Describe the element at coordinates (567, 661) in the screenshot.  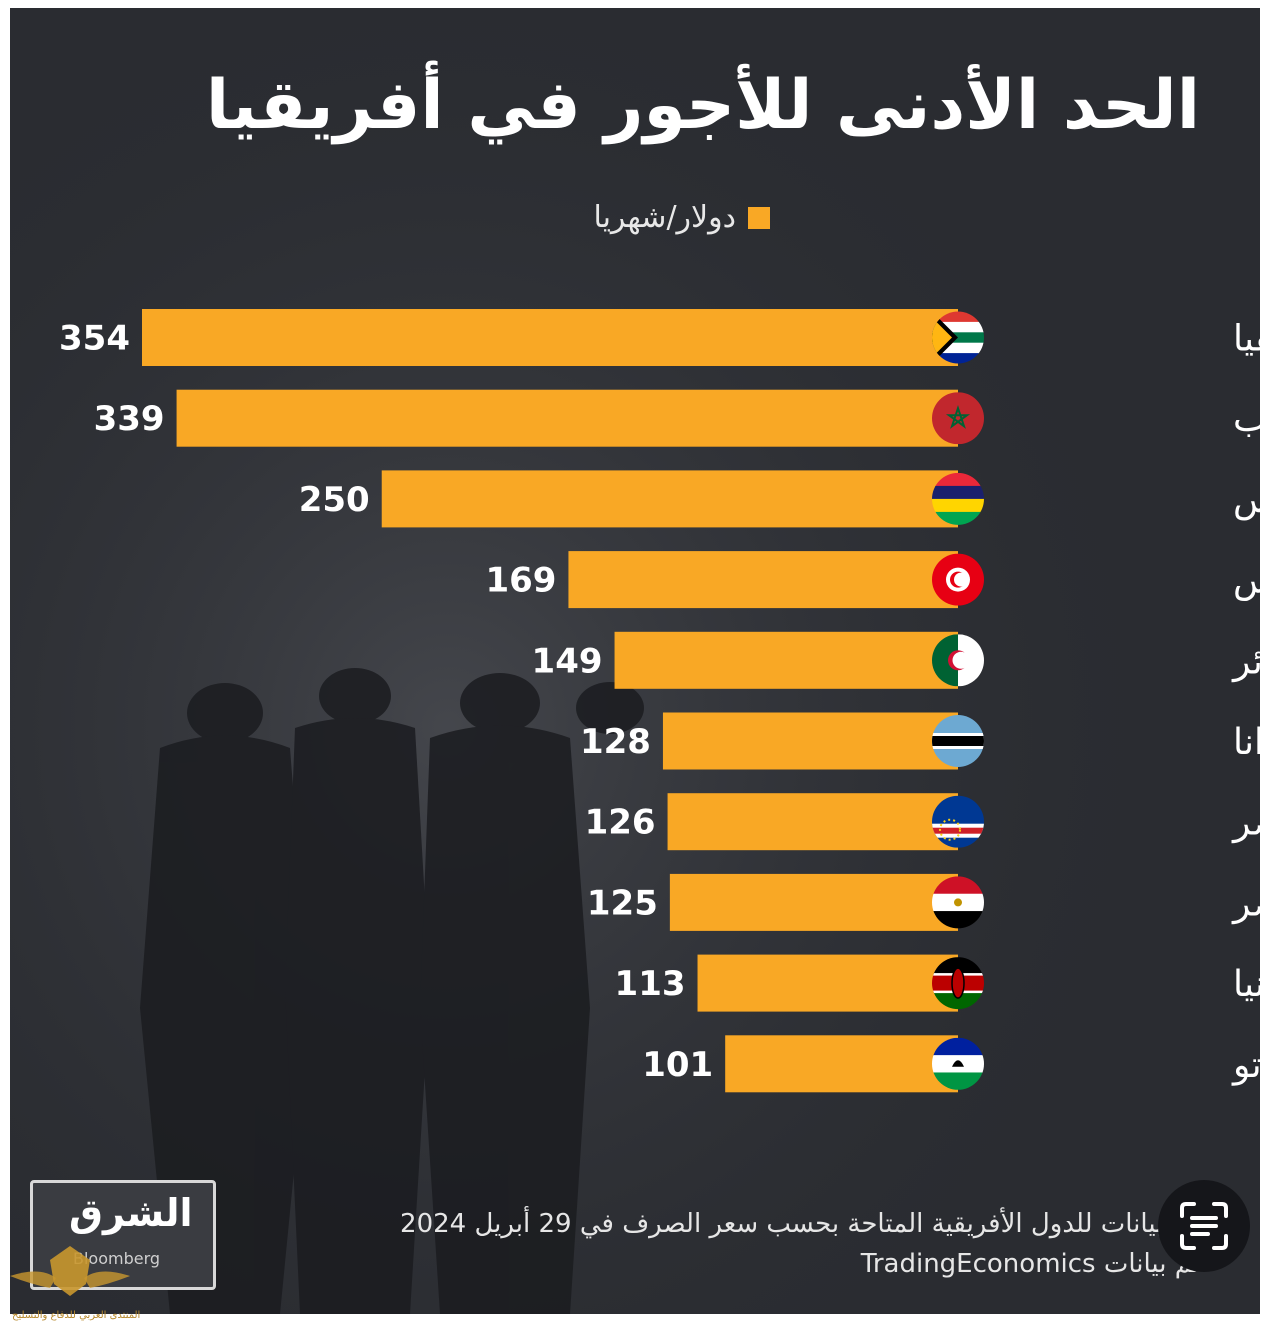
I see `value-label-4: 149` at that location.